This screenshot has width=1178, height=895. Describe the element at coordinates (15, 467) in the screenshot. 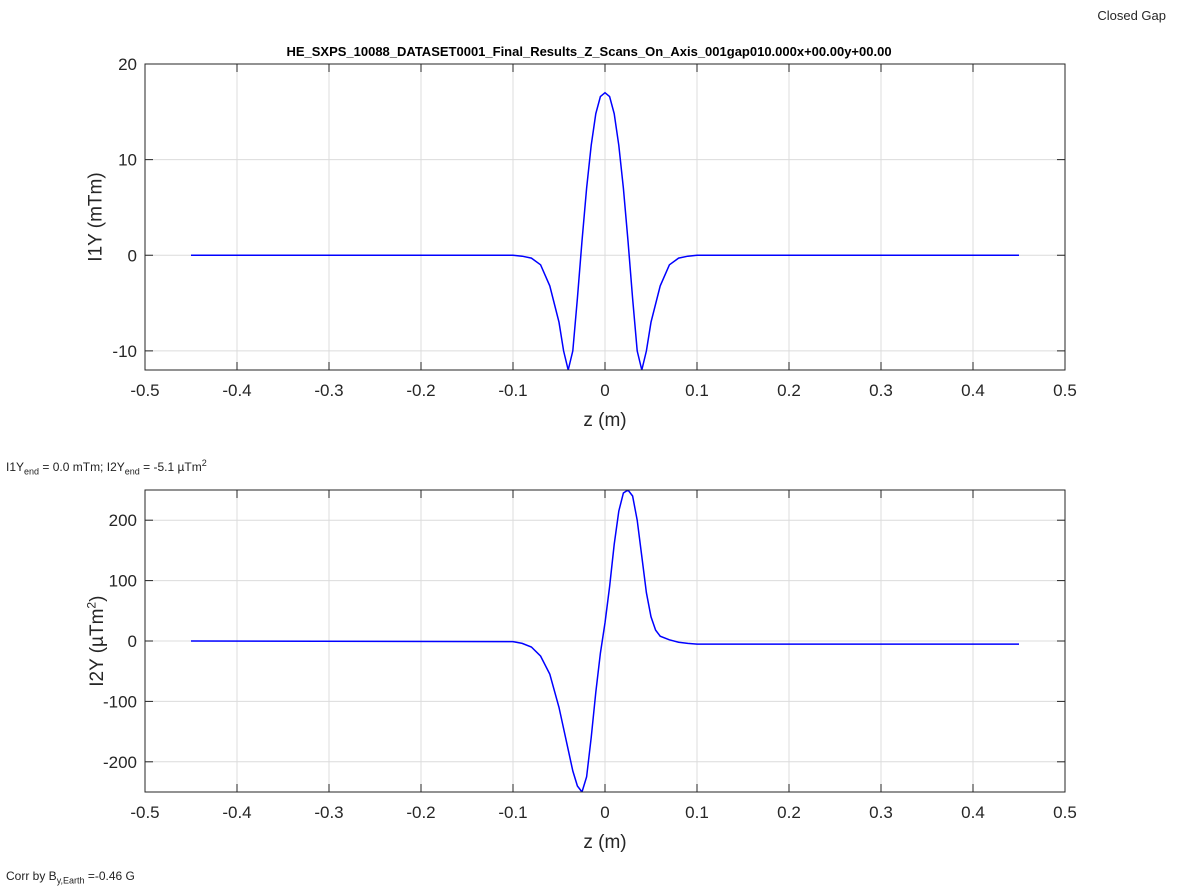

I see `integral-summary-part: I1Y` at that location.